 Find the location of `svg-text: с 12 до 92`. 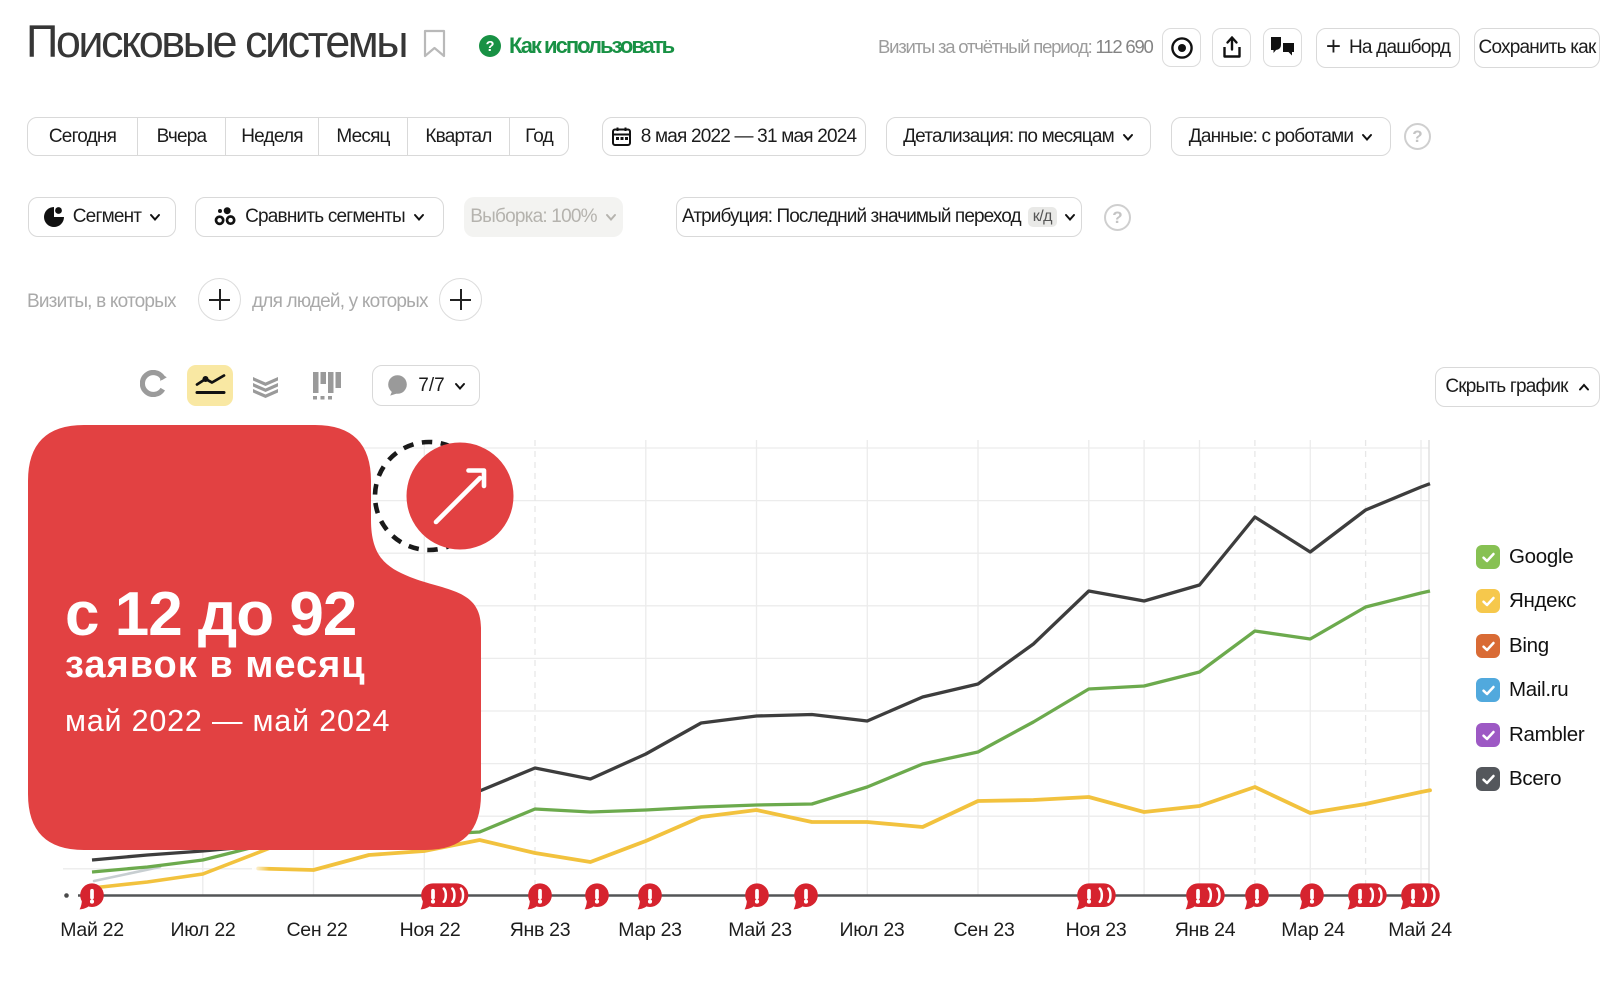

svg-text: с 12 до 92 is located at coordinates (210, 614).